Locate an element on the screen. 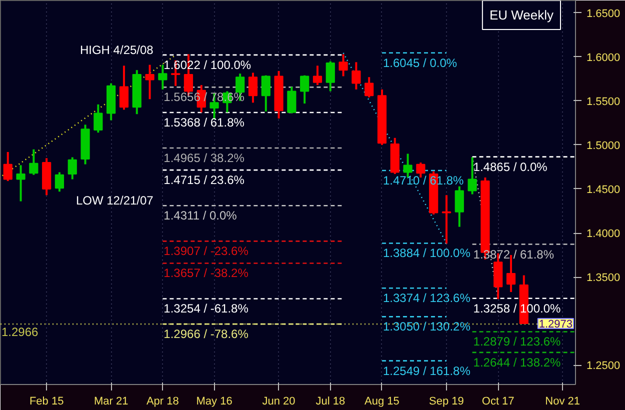 This screenshot has height=410, width=625. y-tick-label: 1.6500 is located at coordinates (603, 14).